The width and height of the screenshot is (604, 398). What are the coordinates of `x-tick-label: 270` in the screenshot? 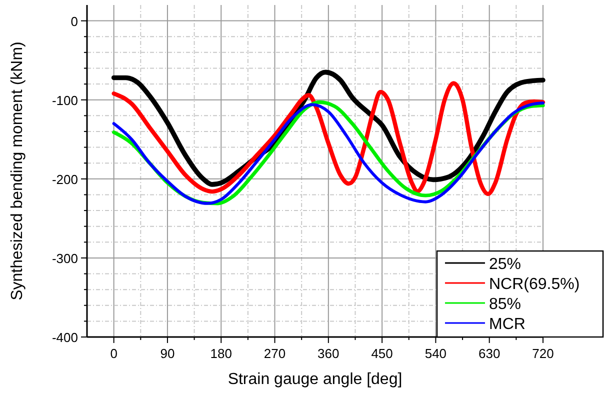 It's located at (275, 353).